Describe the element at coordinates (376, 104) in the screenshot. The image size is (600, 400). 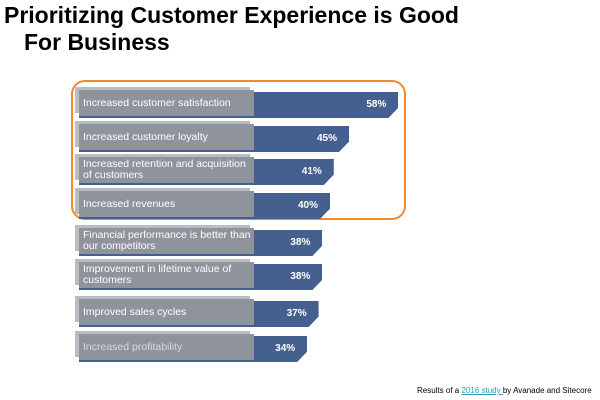
I see `bar-value-label: 58%` at that location.